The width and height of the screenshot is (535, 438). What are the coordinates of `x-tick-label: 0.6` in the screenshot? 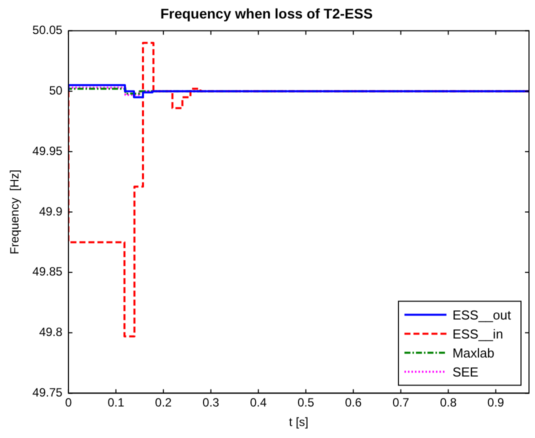 It's located at (353, 403).